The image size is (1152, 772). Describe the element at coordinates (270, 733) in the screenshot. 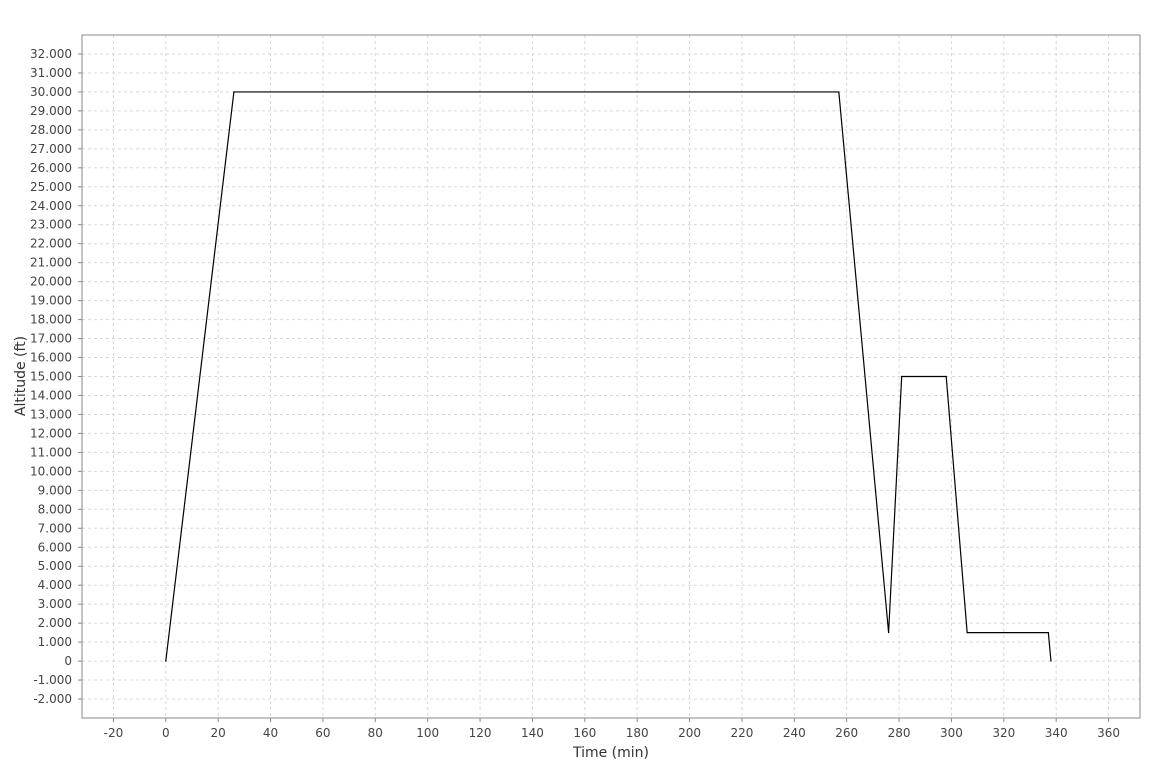

I see `x-tick-label: 40` at that location.